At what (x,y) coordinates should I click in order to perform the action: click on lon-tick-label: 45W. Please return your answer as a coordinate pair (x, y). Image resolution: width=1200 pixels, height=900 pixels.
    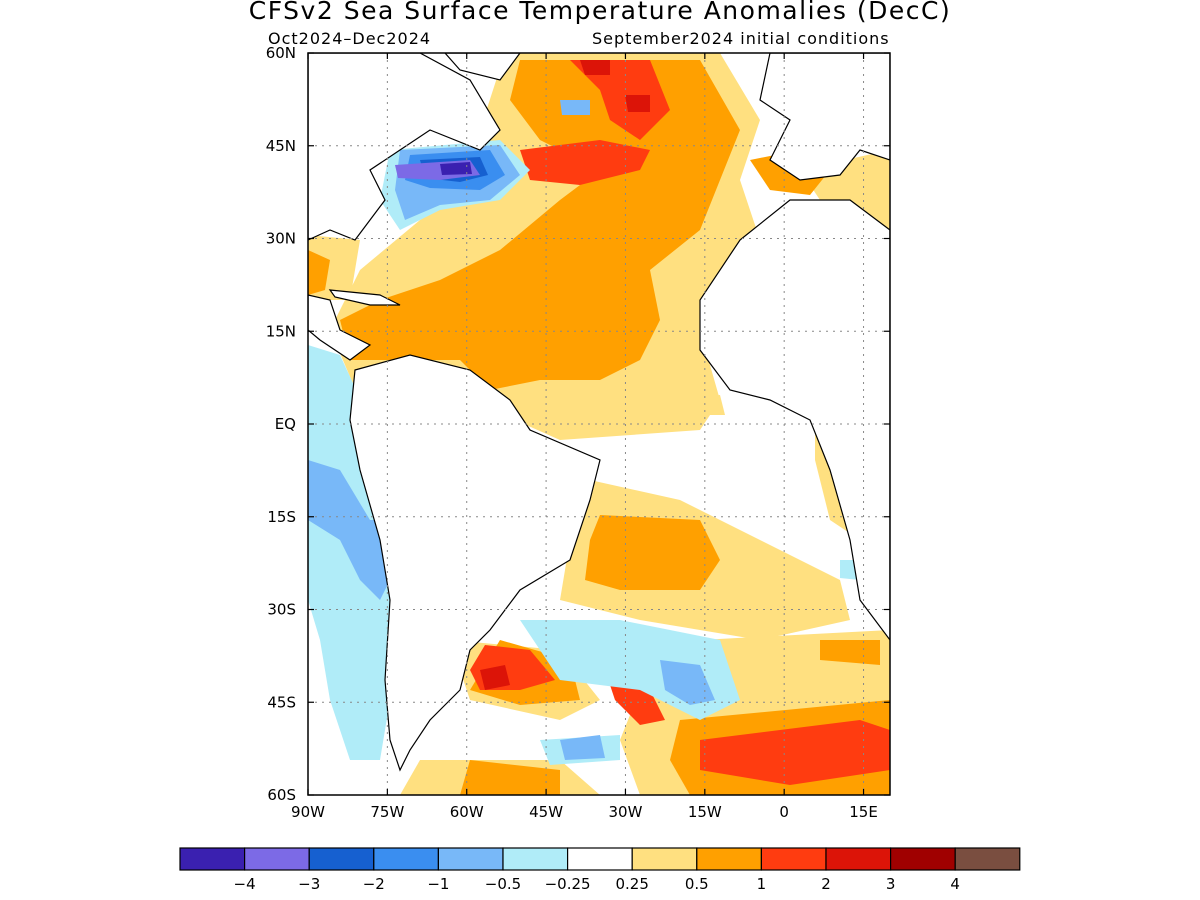
    Looking at the image, I should click on (546, 812).